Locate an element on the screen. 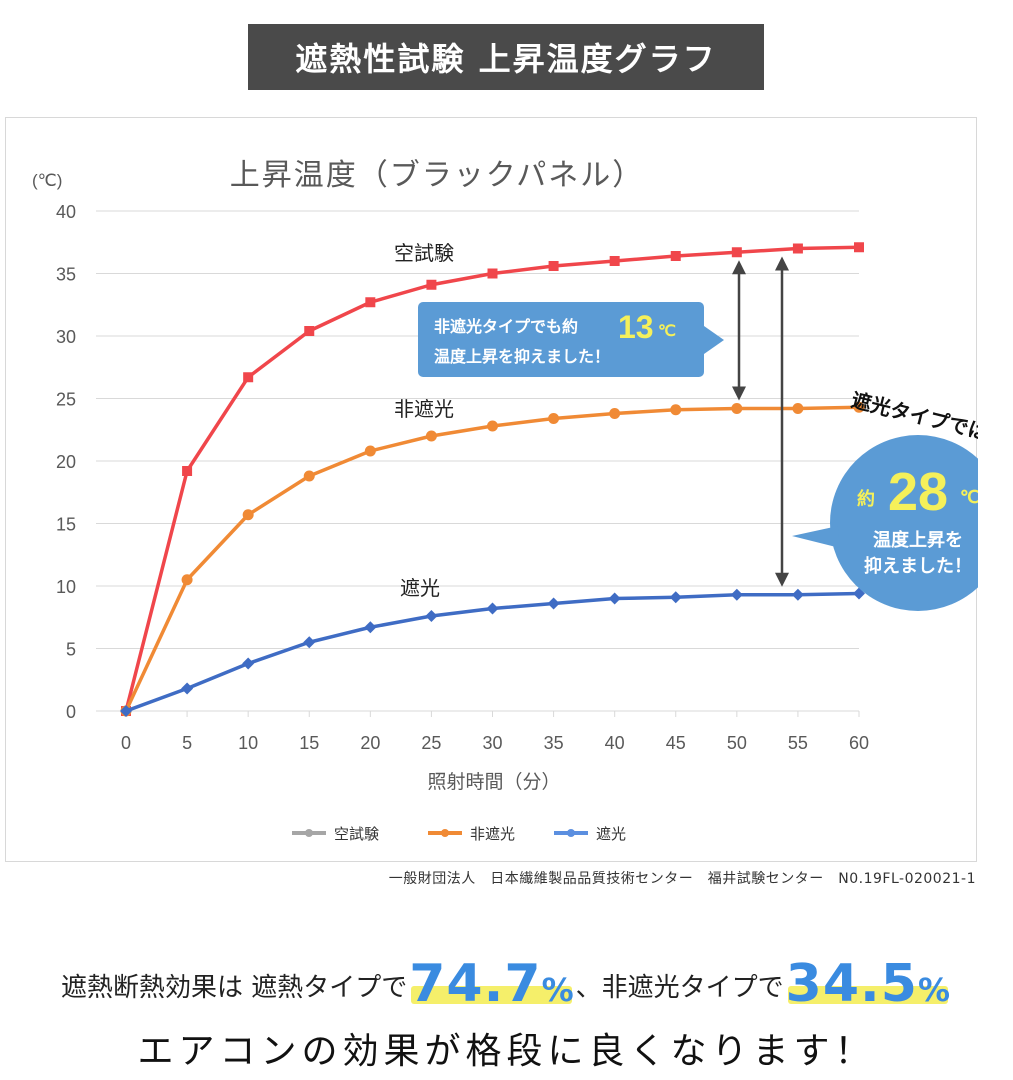 This screenshot has height=1080, width=1013. x-tick-label-50: 50 is located at coordinates (737, 743).